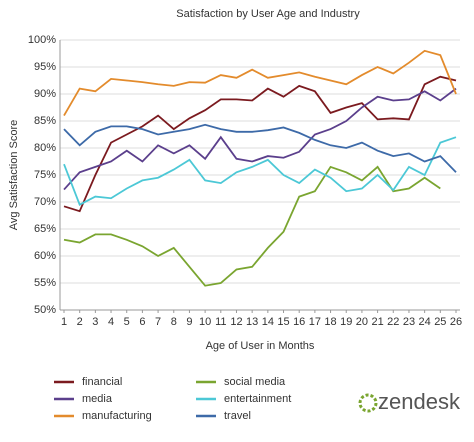 Image resolution: width=474 pixels, height=442 pixels. What do you see at coordinates (440, 322) in the screenshot?
I see `x-tick-label: 25` at bounding box center [440, 322].